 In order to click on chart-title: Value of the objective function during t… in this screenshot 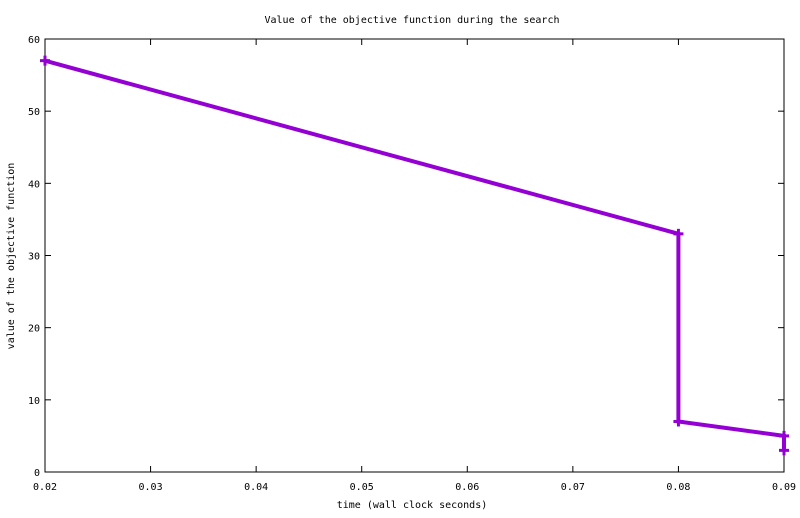, I will do `click(411, 20)`.